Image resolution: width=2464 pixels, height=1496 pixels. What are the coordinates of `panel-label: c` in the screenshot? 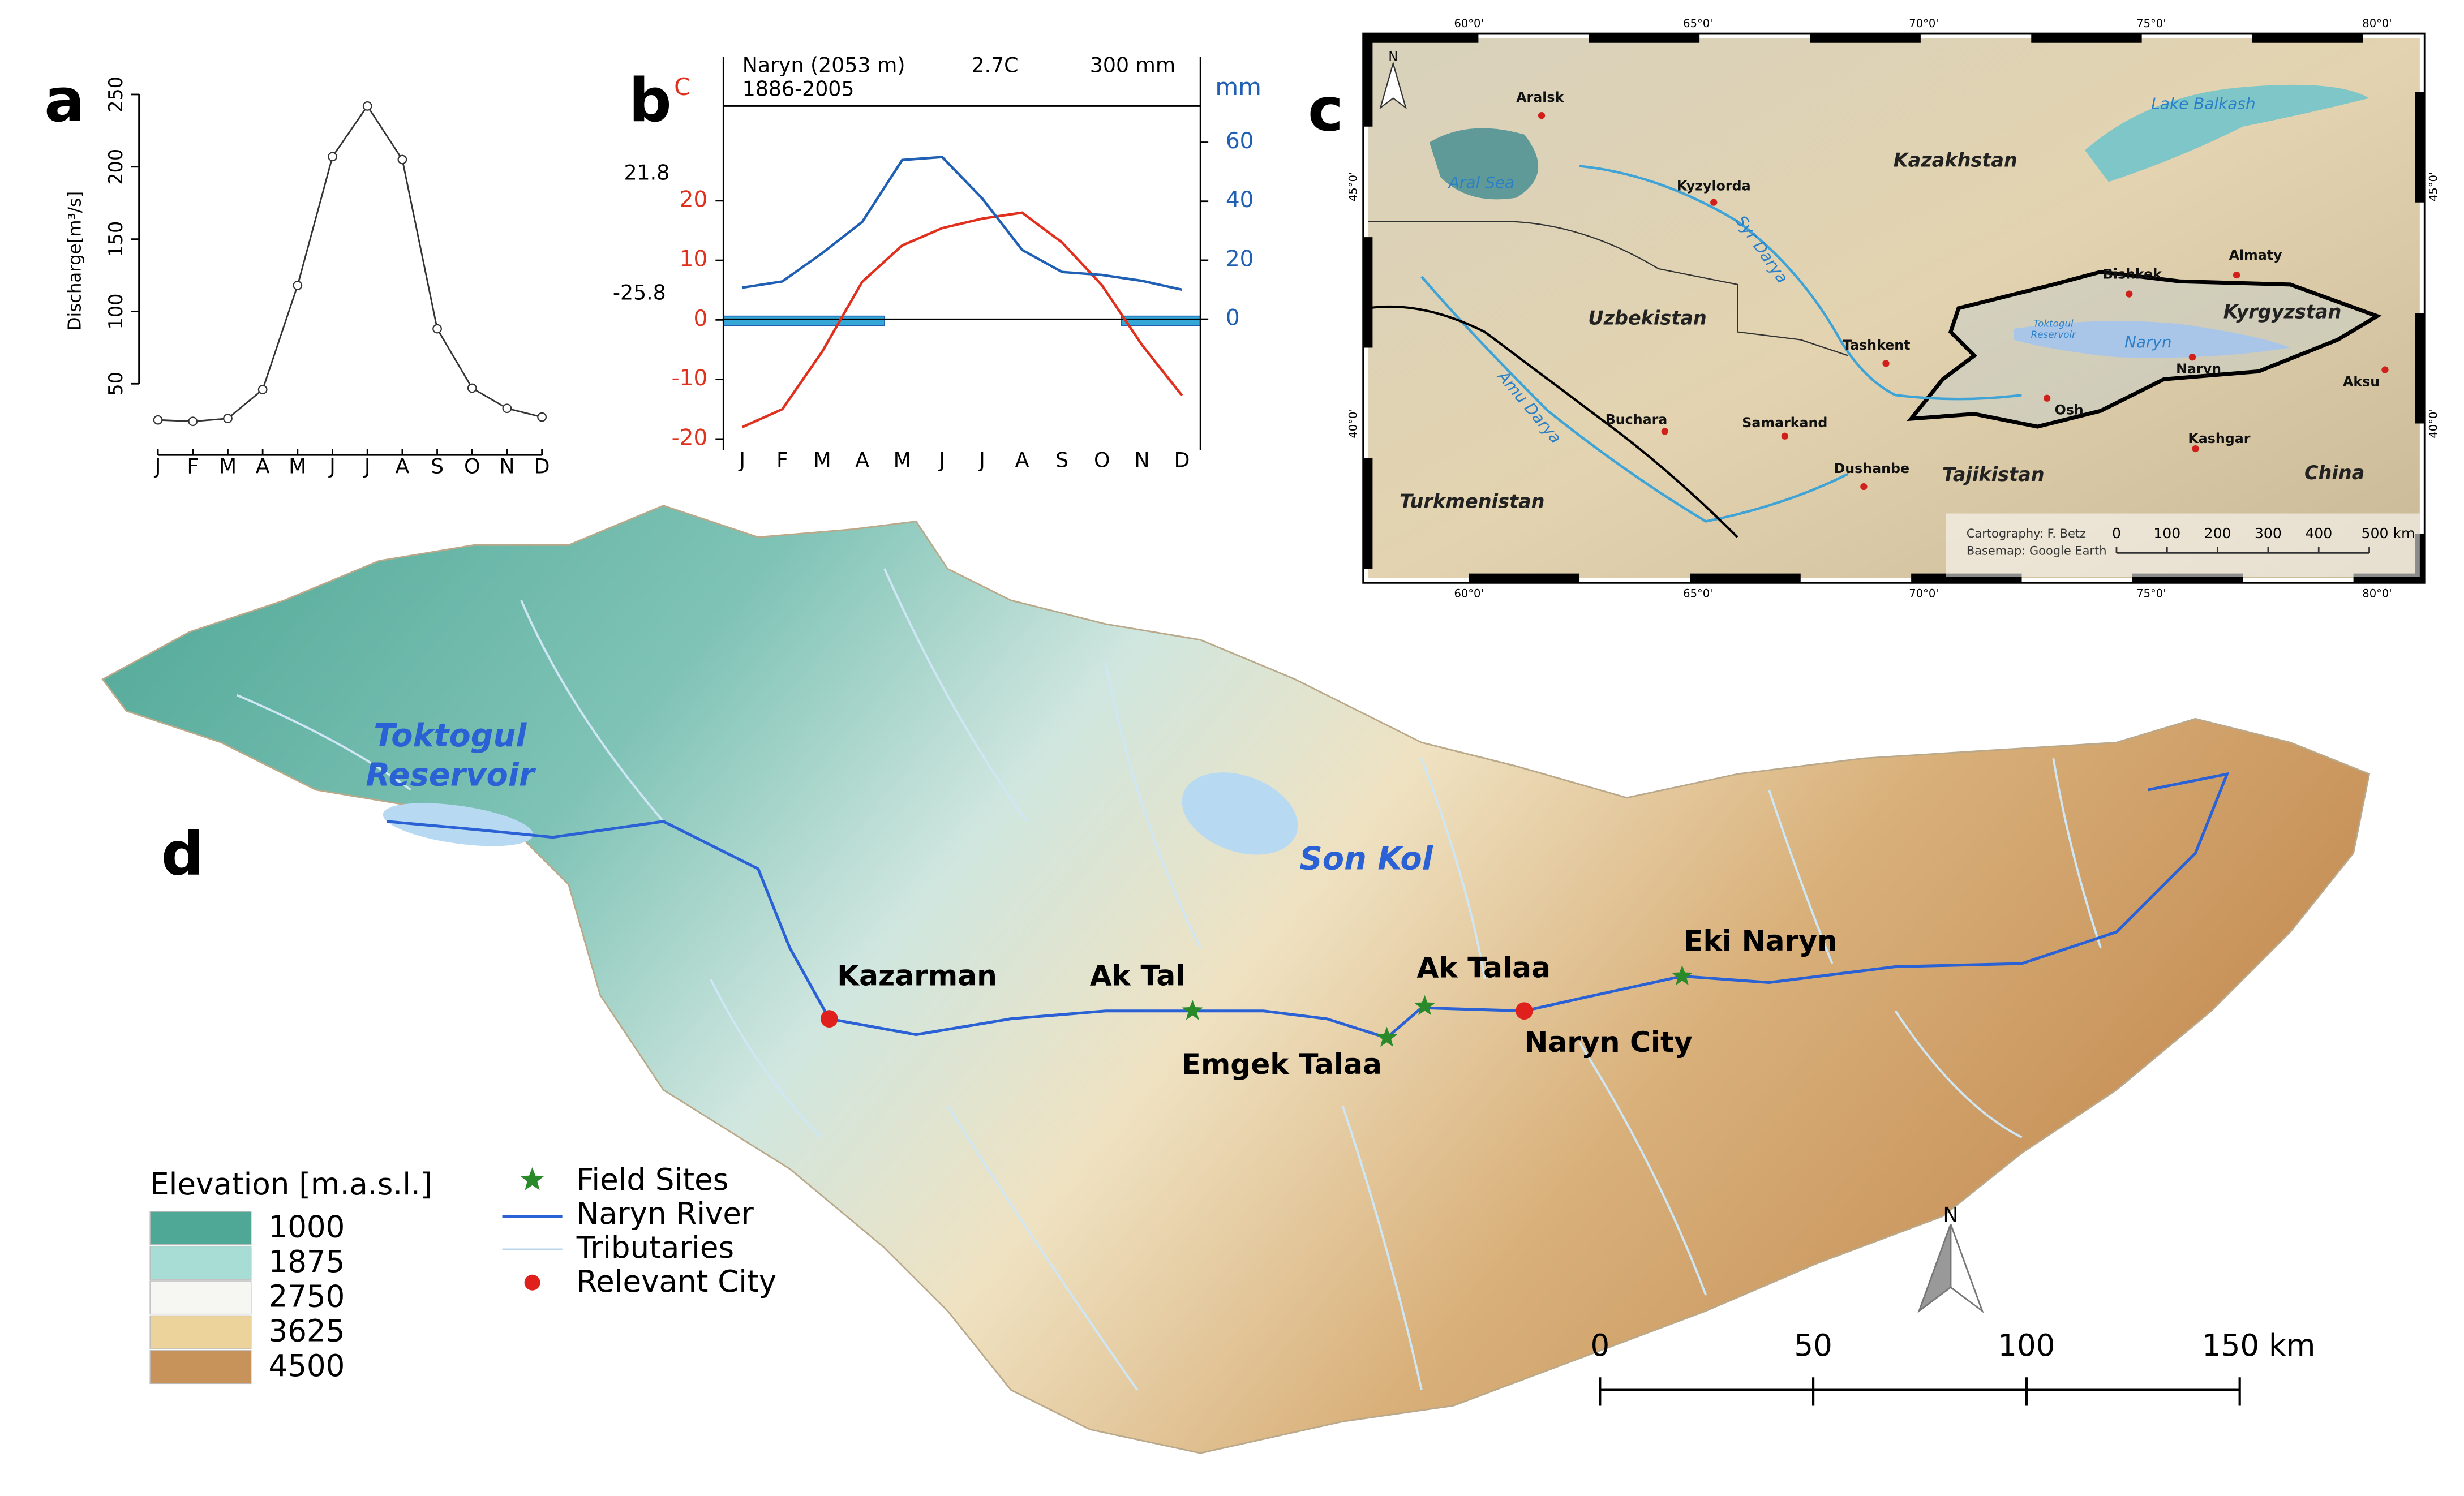 It's located at (1325, 110).